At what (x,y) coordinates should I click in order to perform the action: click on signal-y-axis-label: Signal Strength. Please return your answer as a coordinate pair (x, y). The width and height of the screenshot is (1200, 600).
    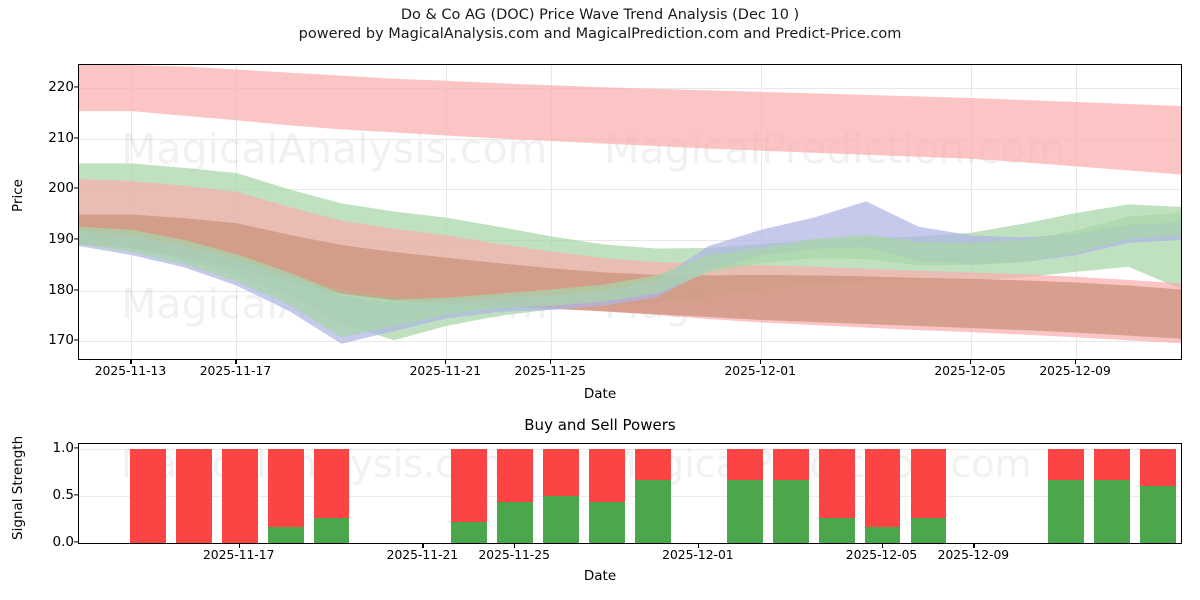
    Looking at the image, I should click on (18, 487).